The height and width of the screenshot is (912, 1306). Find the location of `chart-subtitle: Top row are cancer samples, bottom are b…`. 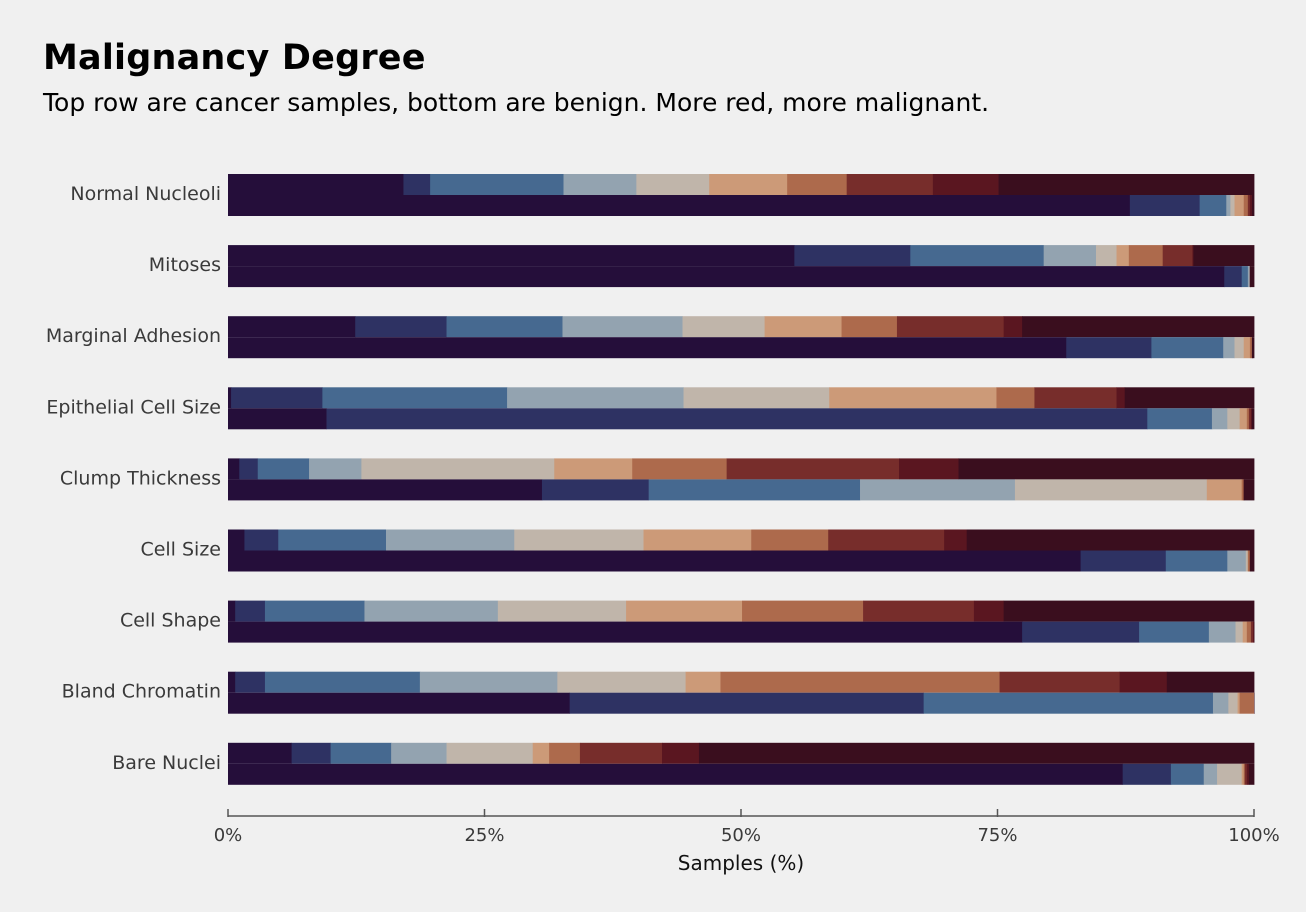

chart-subtitle: Top row are cancer samples, bottom are b… is located at coordinates (516, 102).